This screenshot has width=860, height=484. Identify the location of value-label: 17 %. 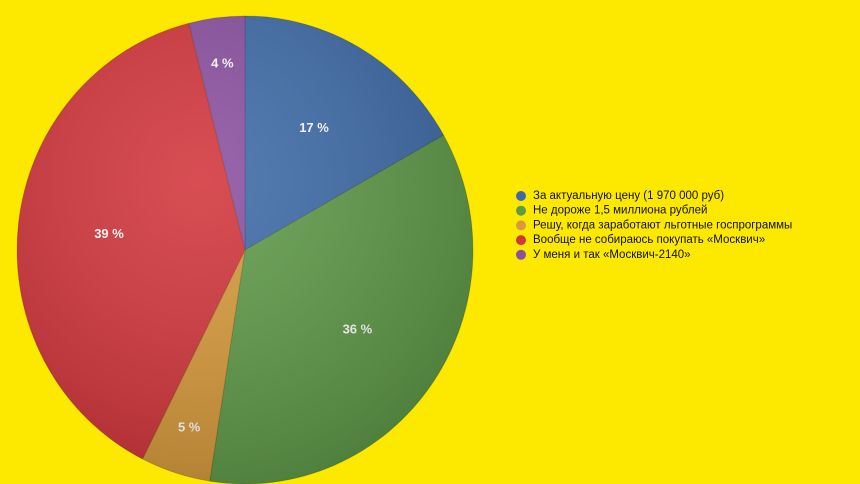
(314, 127).